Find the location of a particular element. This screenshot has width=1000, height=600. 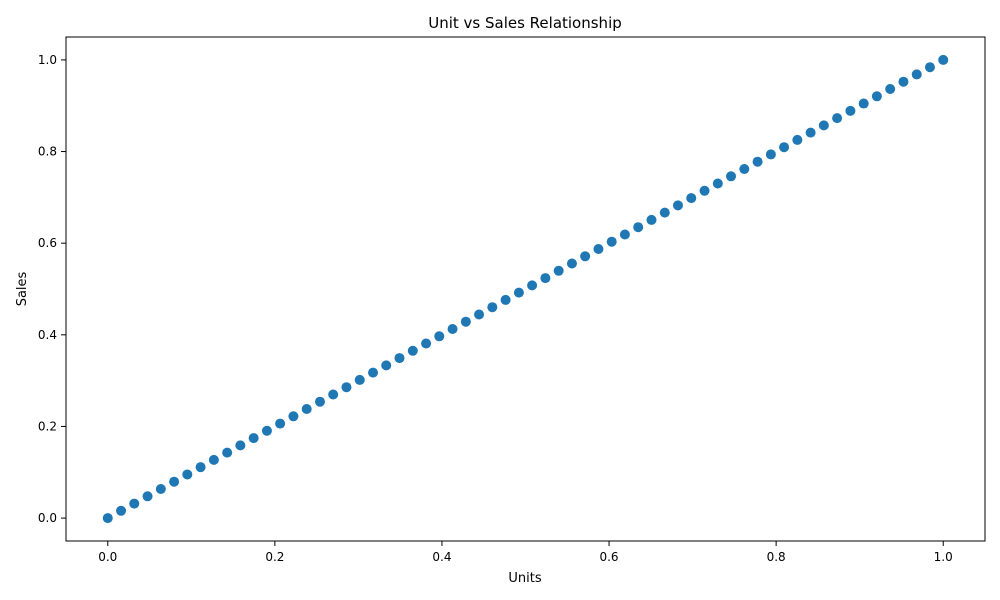

y-axis-label: Sales is located at coordinates (22, 288).